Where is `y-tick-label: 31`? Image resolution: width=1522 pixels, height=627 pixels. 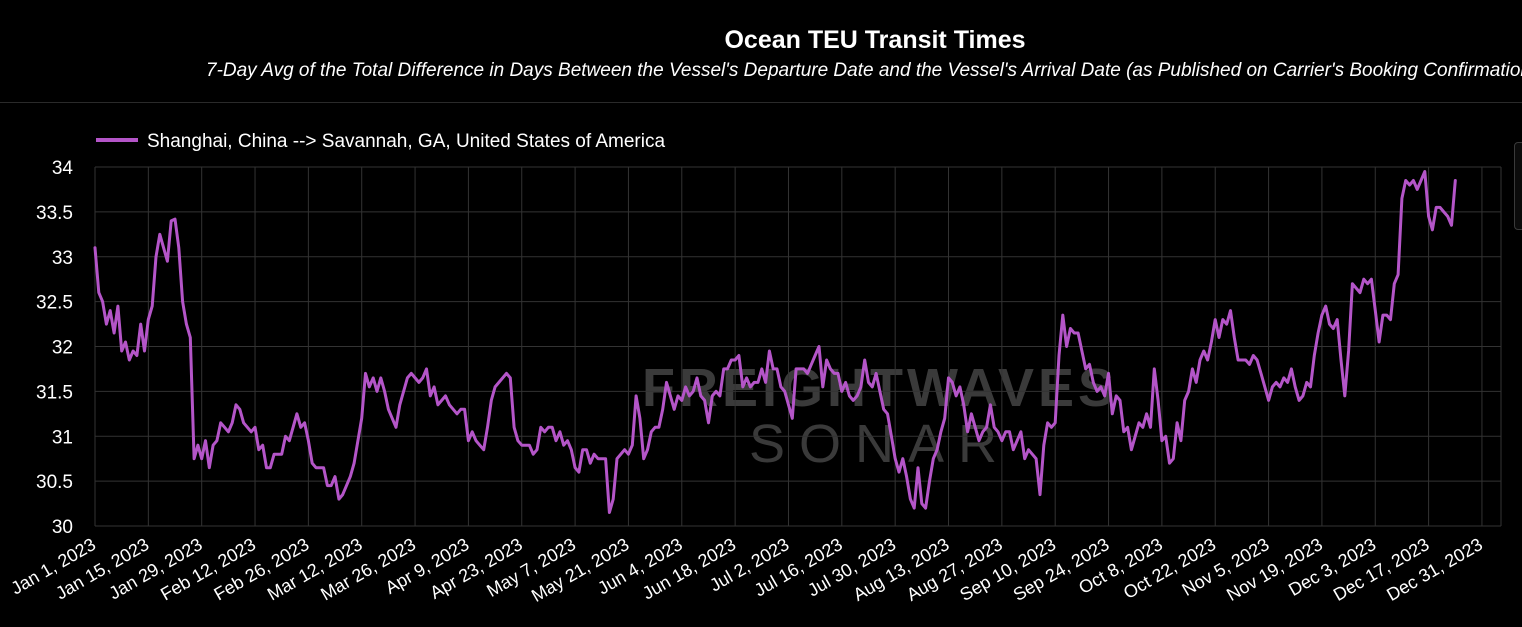 y-tick-label: 31 is located at coordinates (62, 437).